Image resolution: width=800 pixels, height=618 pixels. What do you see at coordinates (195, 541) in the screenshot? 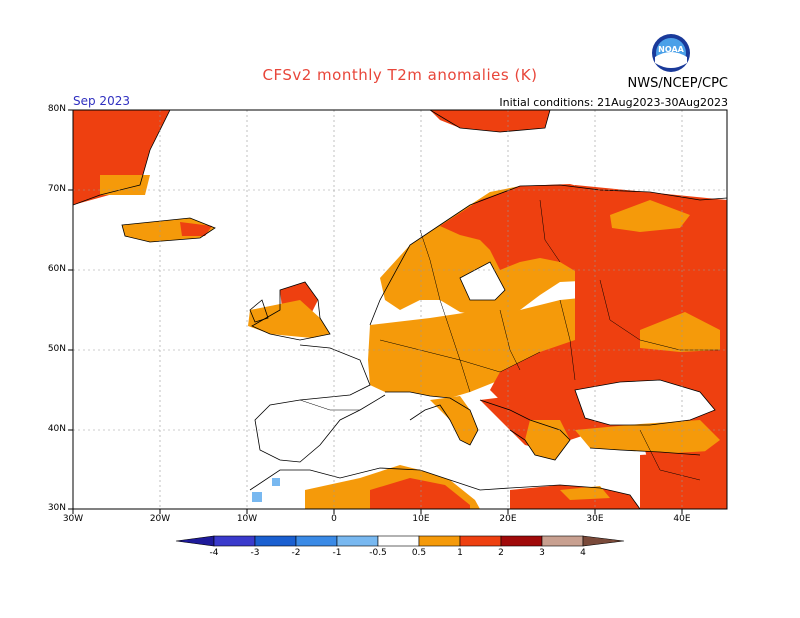
I see `colorbar-arrow-low` at bounding box center [195, 541].